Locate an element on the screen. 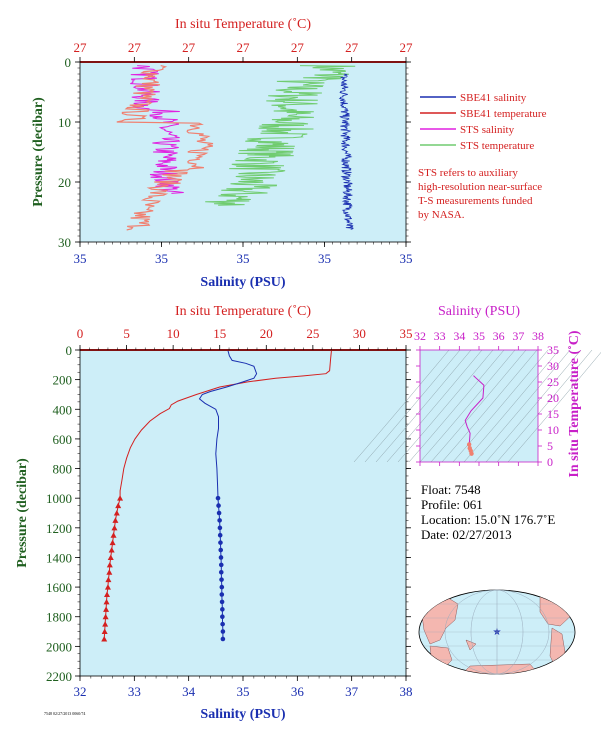  profile-top-tick-label: 0 is located at coordinates (80, 333).